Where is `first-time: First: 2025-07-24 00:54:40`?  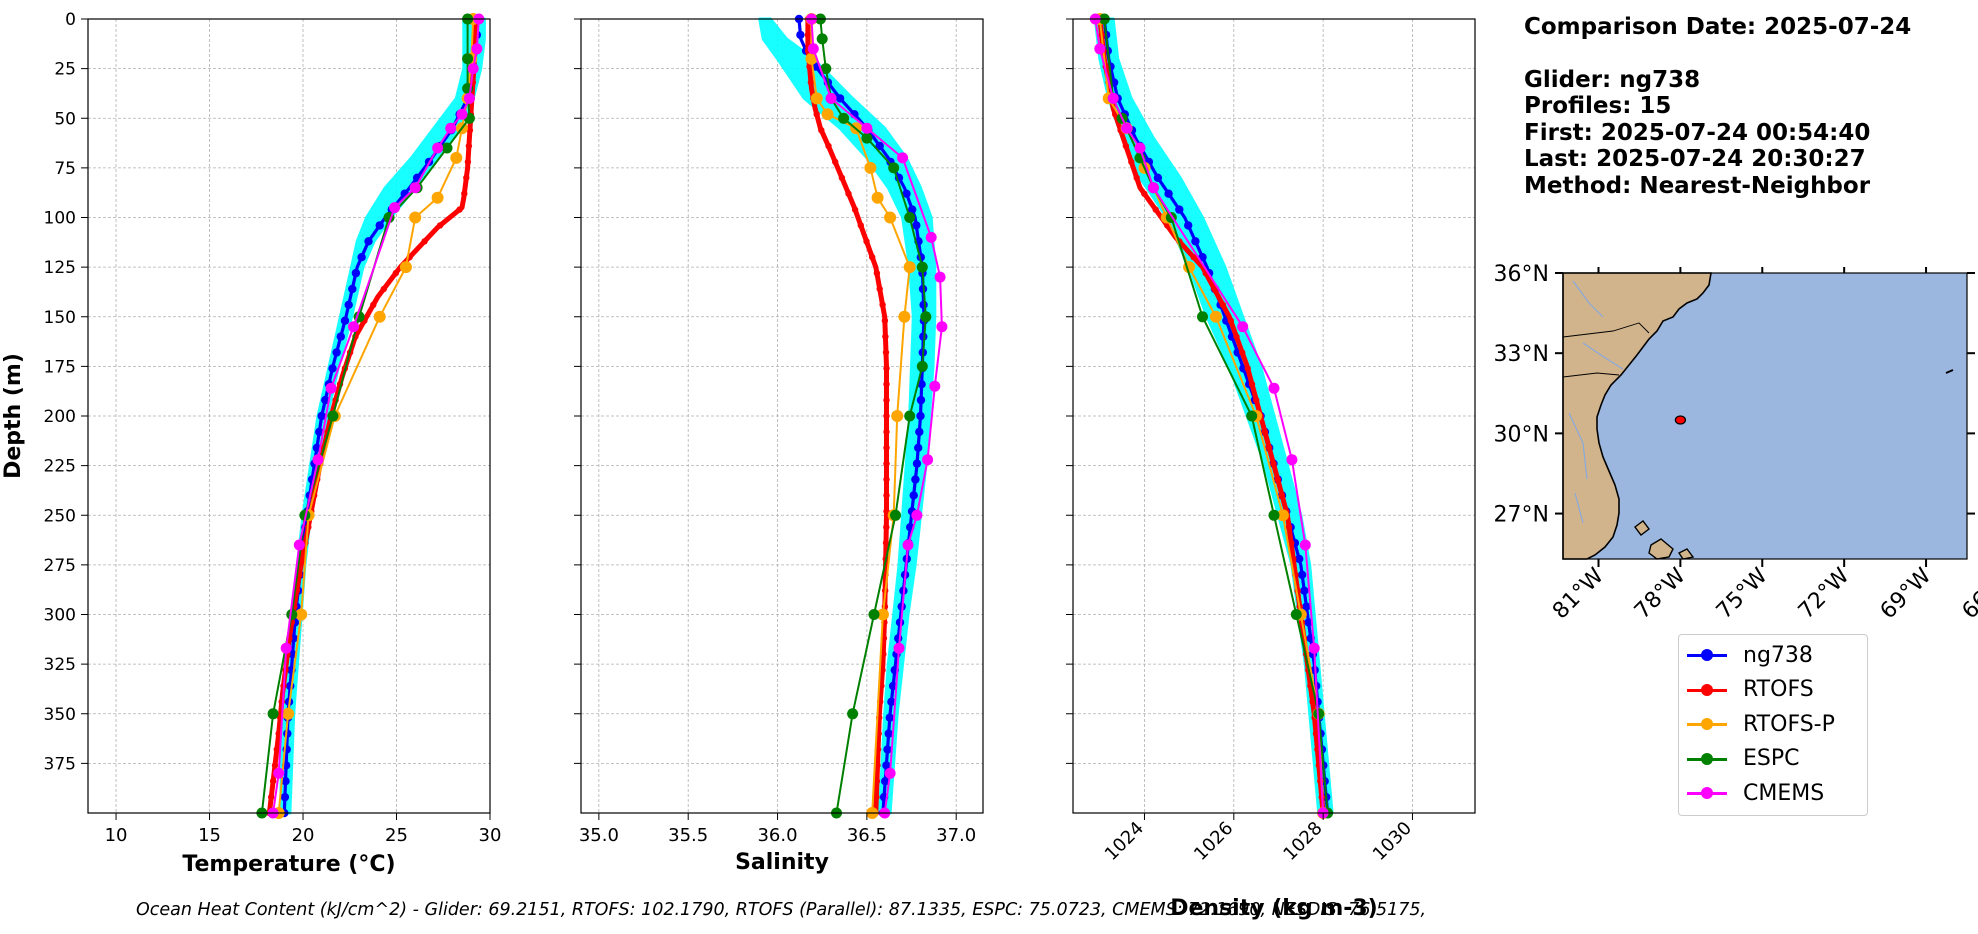 first-time: First: 2025-07-24 00:54:40 is located at coordinates (1697, 132).